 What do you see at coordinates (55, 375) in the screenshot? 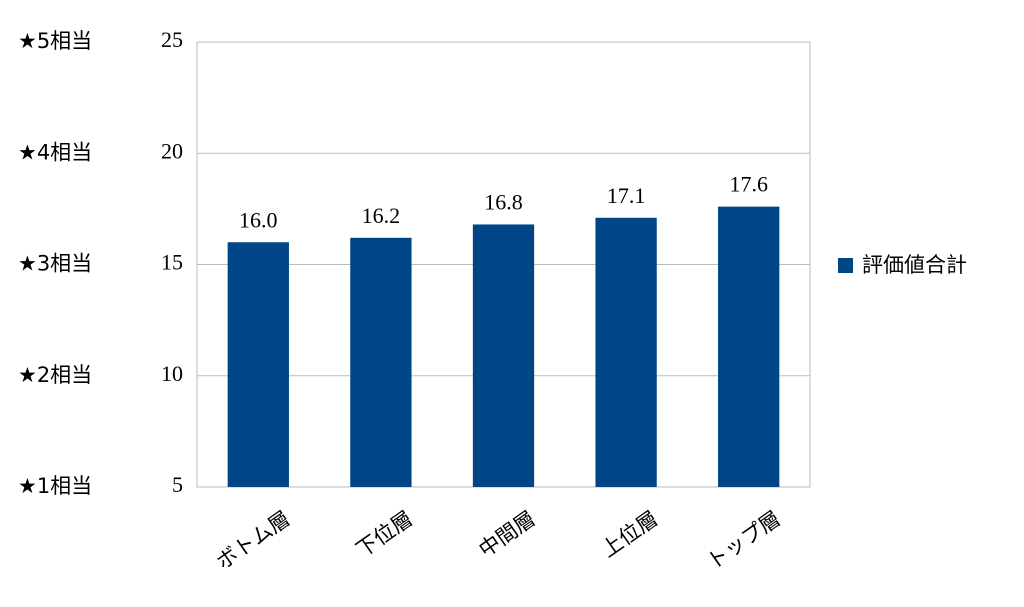
I see `star-label: ★2相当` at bounding box center [55, 375].